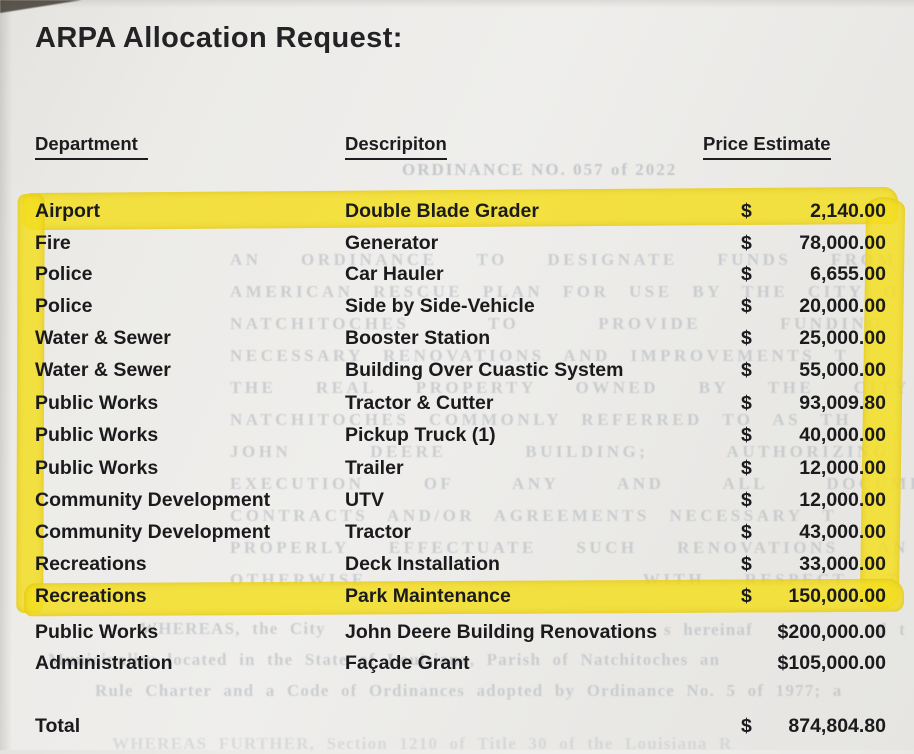  What do you see at coordinates (848, 211) in the screenshot?
I see `amount-cell: 2,140.00` at bounding box center [848, 211].